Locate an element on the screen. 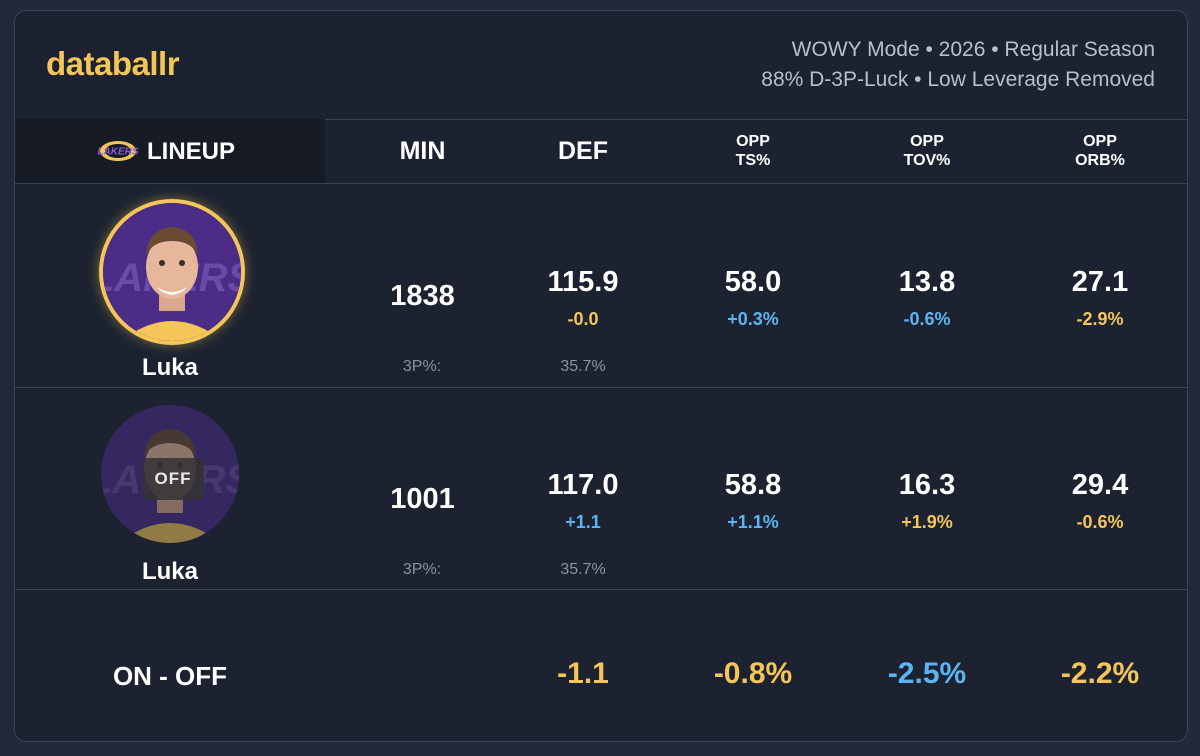 The image size is (1200, 756). player-avatar: LAKERS is located at coordinates (172, 272).